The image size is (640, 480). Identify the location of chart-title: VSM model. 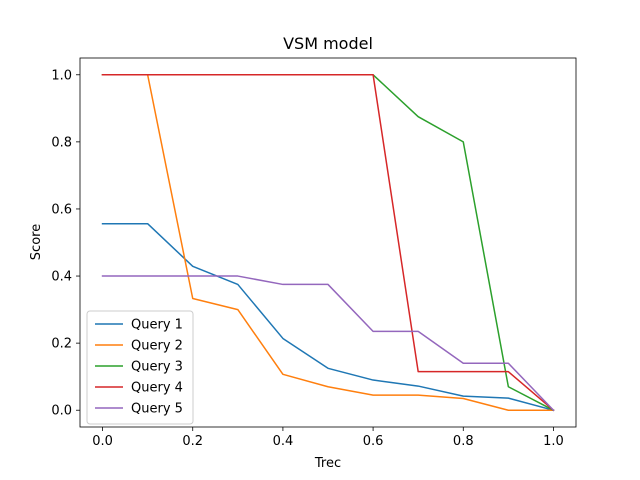
(328, 43).